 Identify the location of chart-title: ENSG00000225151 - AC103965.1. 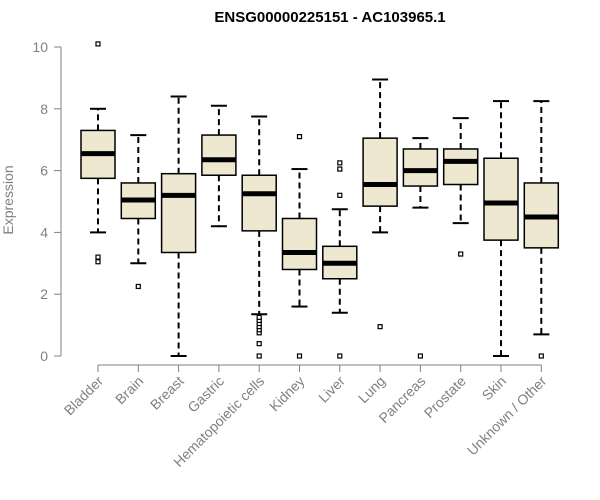
(329, 17).